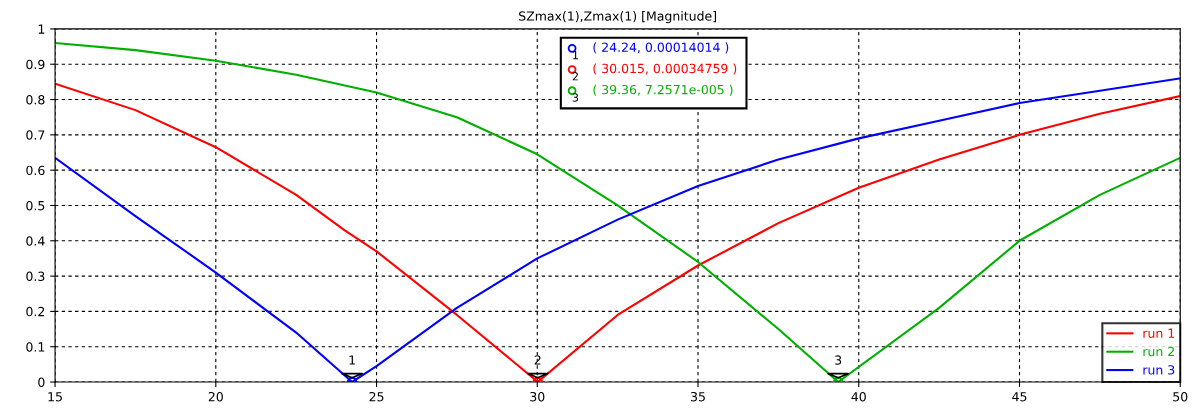 Image resolution: width=1197 pixels, height=413 pixels. I want to click on legend-label: run 2, so click(1158, 351).